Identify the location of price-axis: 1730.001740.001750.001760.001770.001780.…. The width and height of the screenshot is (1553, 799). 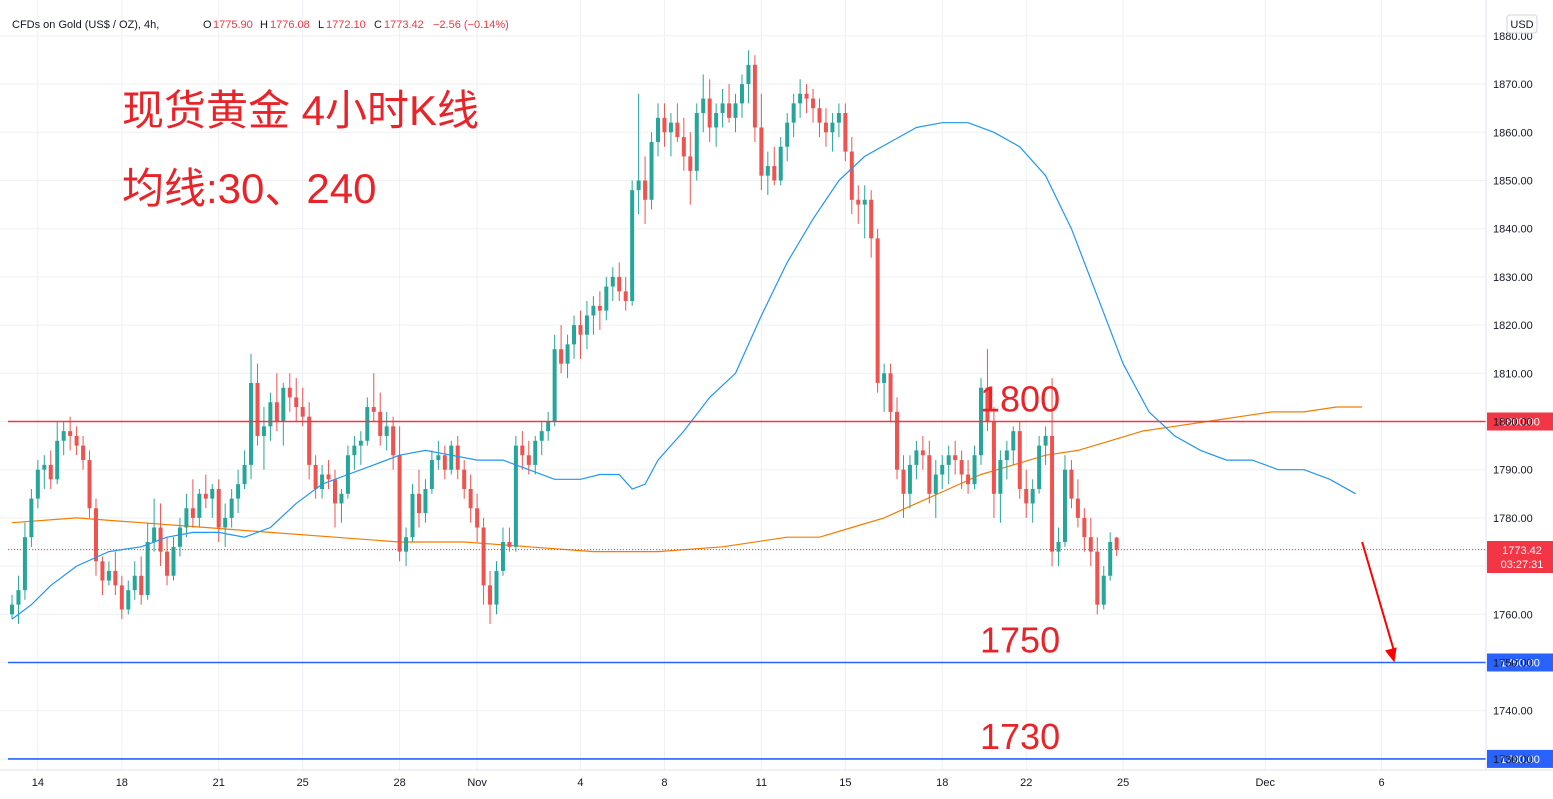
(1513, 398).